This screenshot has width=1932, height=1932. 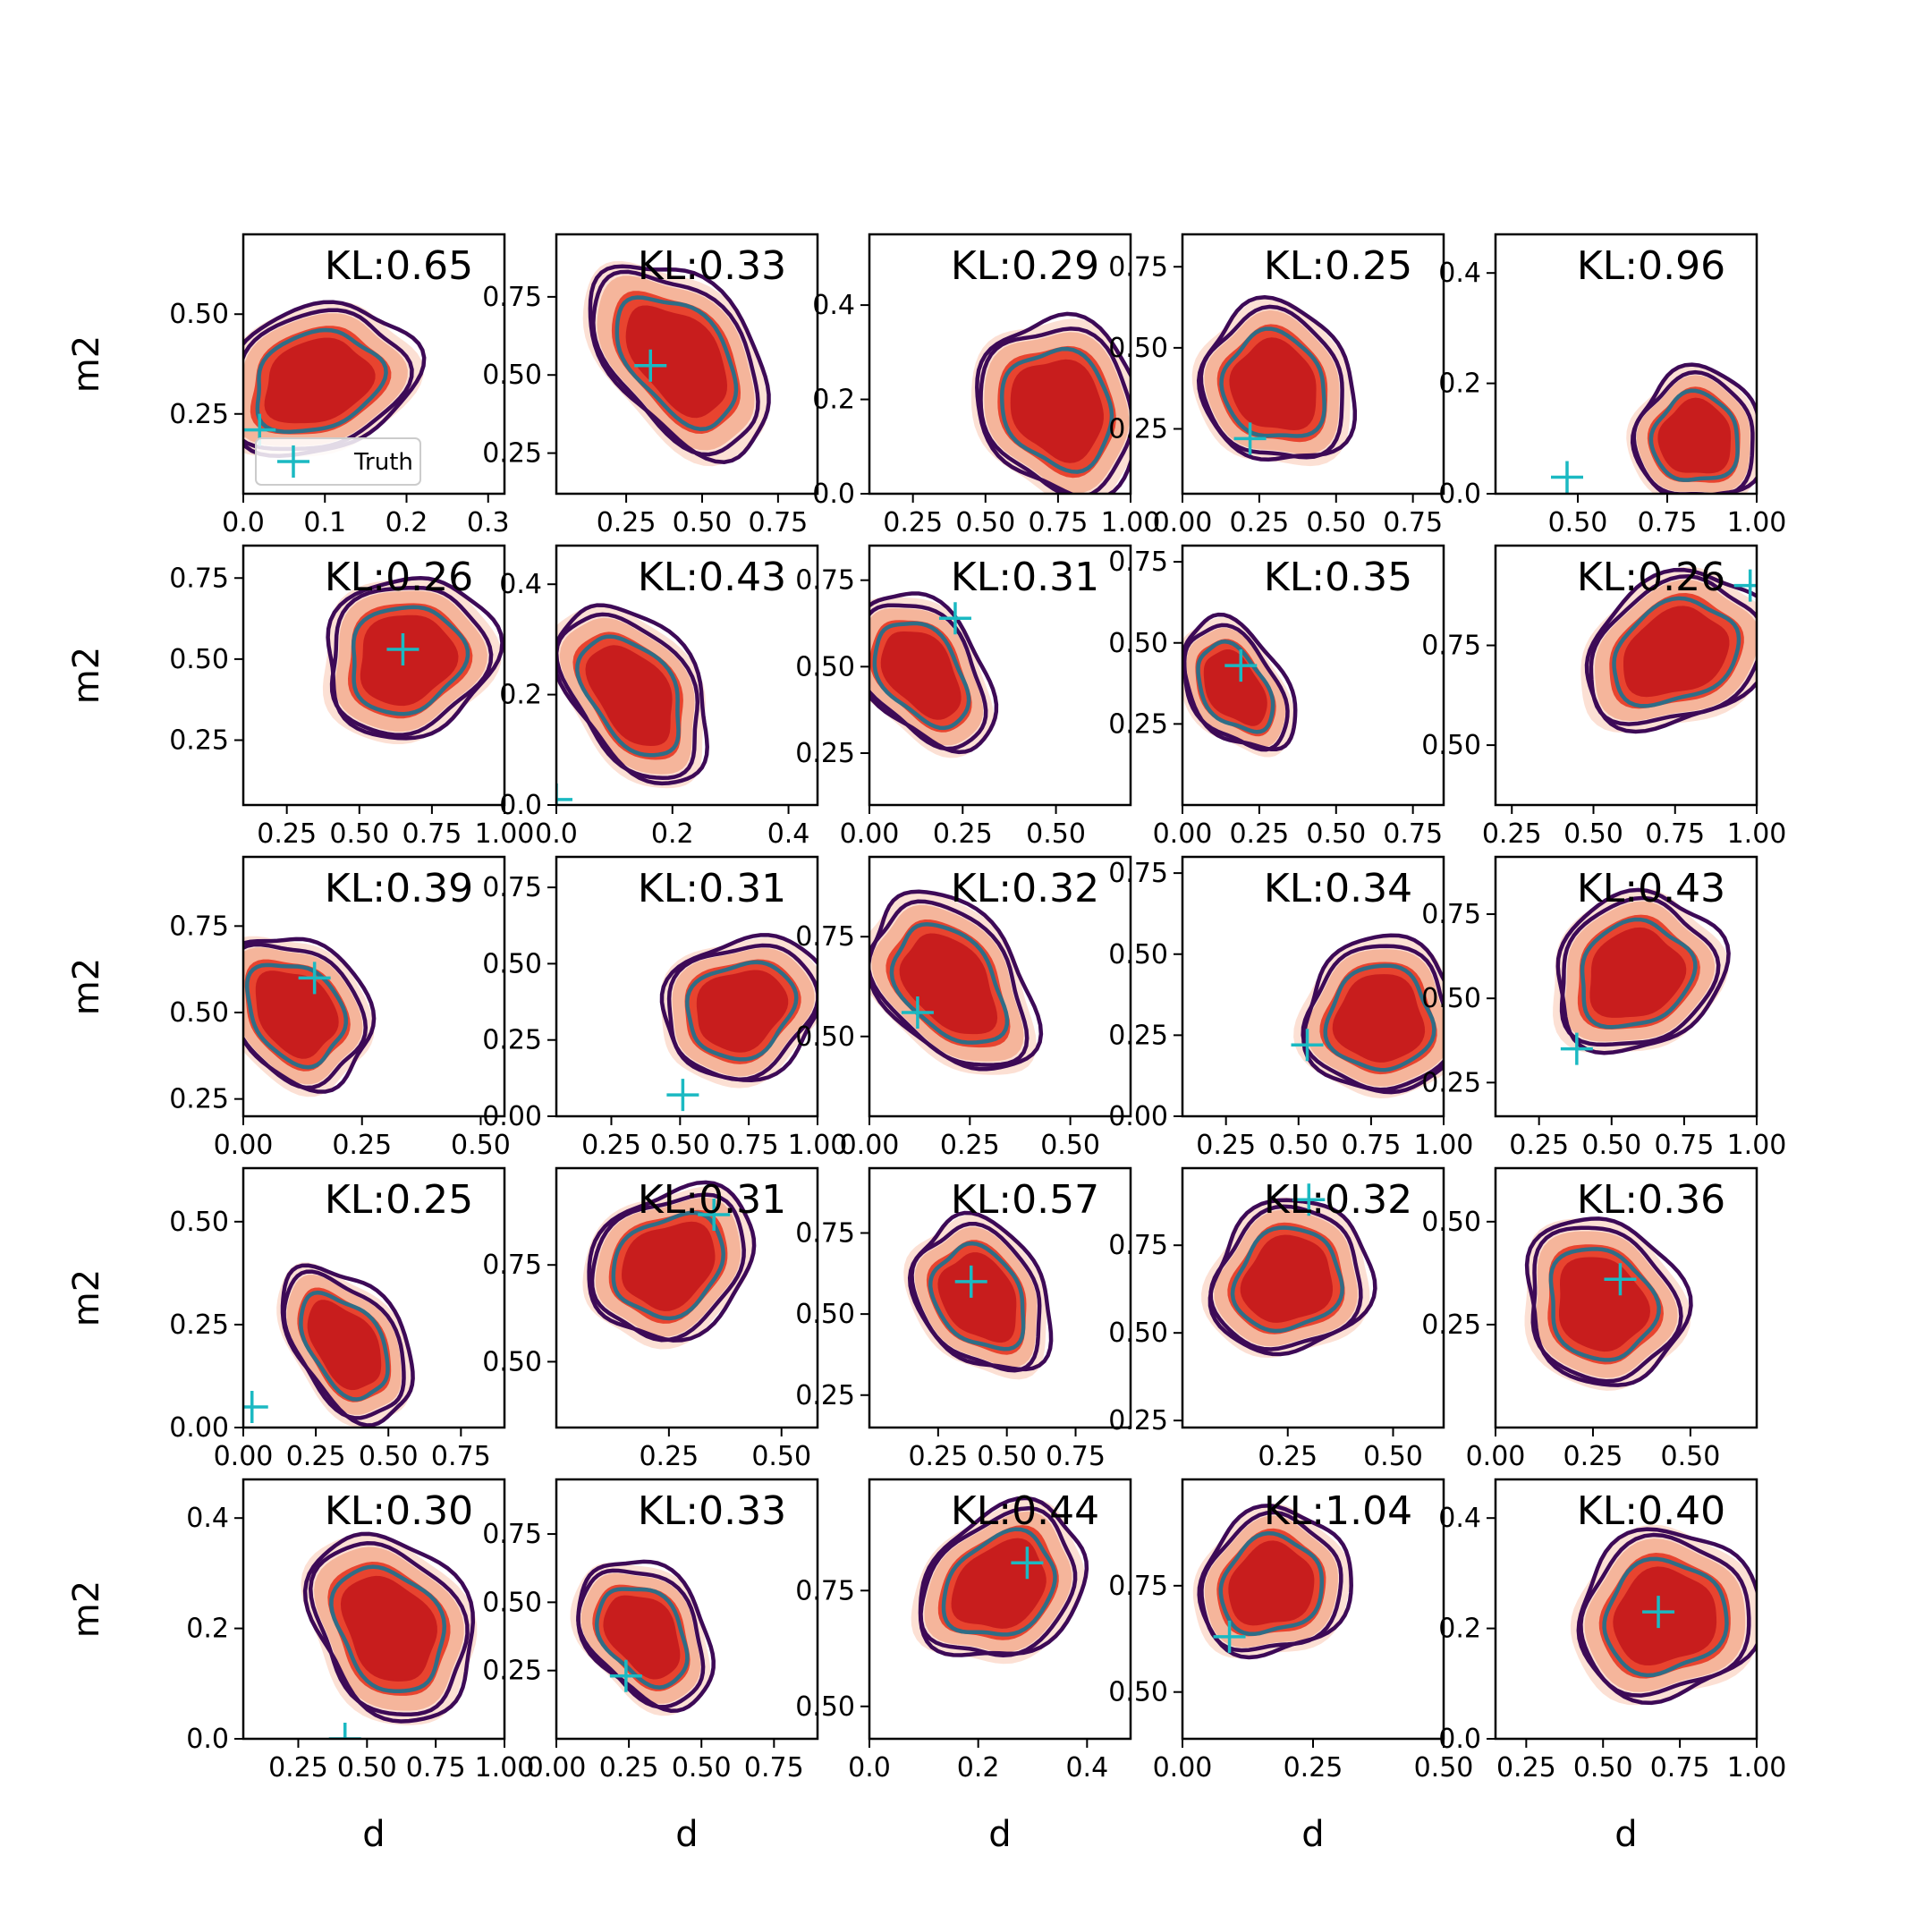 I want to click on subplot-15: 0.25 0.50 0.75 1.00 0.25 0.50 0.75 KL:0.43, so click(x=1603, y=1008).